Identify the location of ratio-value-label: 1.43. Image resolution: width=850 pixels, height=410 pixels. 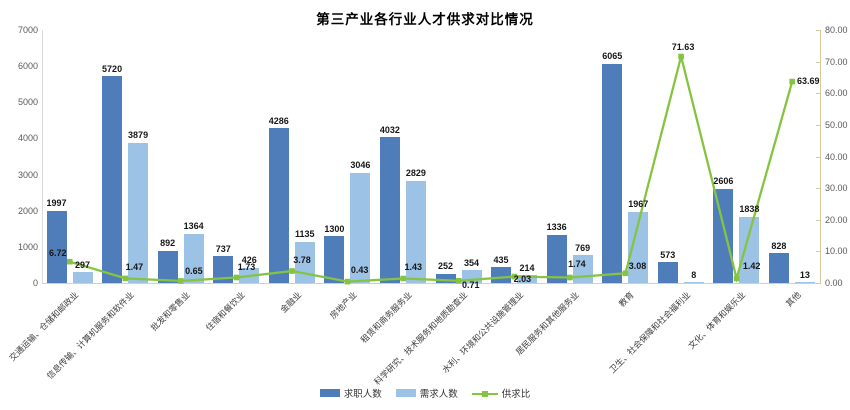
(413, 267).